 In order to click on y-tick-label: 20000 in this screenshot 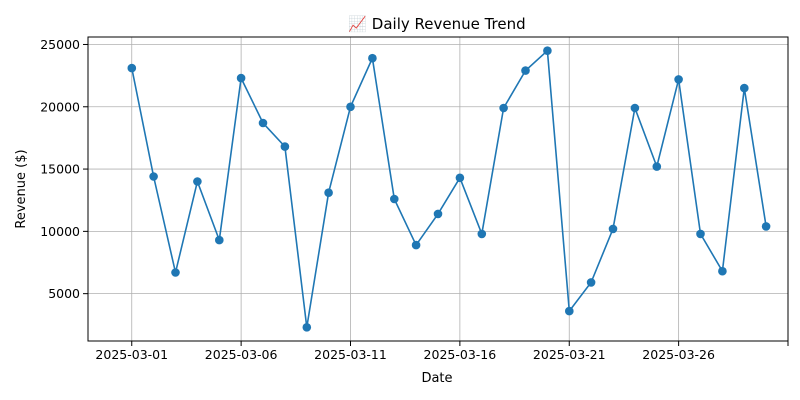, I will do `click(60, 106)`.